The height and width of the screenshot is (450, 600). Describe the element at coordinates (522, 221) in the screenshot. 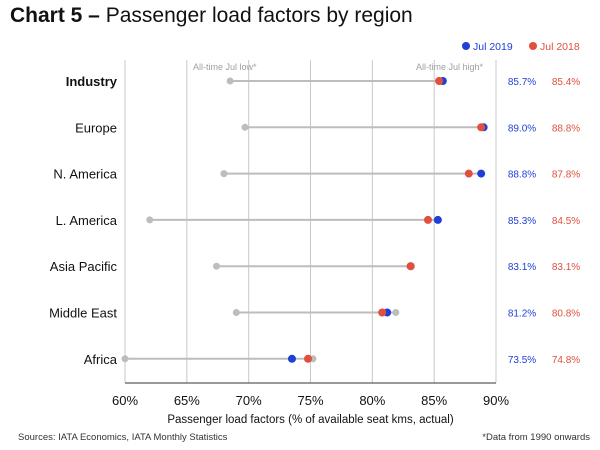

I see `value-label-2019: 85.3%` at that location.